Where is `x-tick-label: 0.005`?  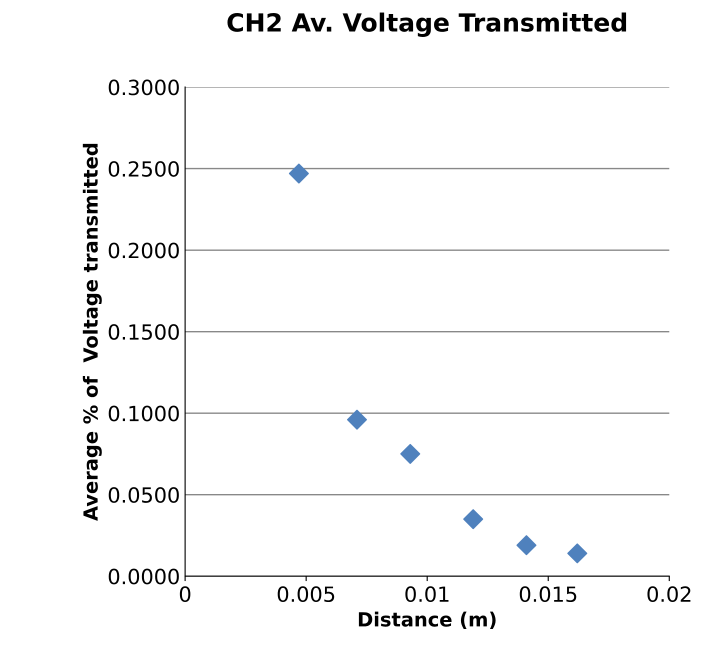 x-tick-label: 0.005 is located at coordinates (306, 594).